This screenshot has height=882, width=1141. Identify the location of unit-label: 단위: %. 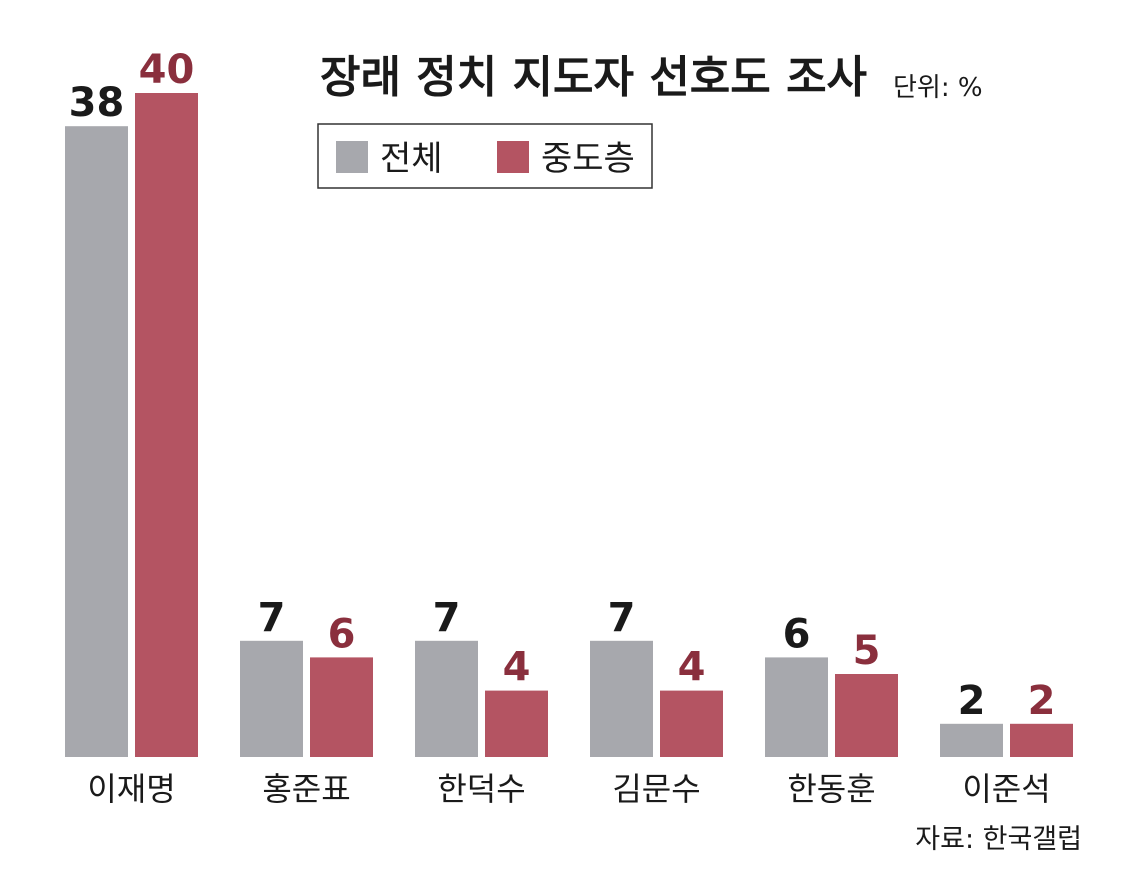
(938, 88).